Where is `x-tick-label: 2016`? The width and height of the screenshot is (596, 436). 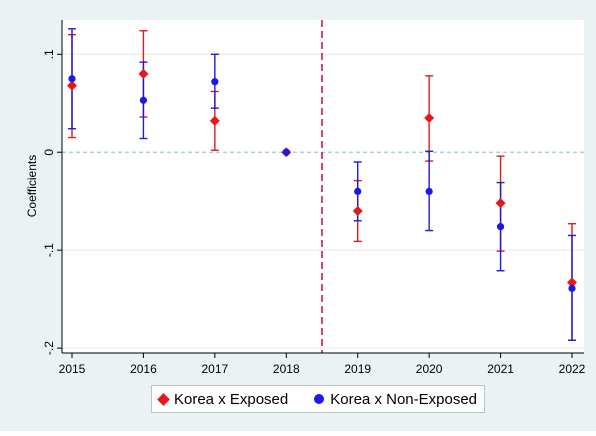
x-tick-label: 2016 is located at coordinates (143, 369).